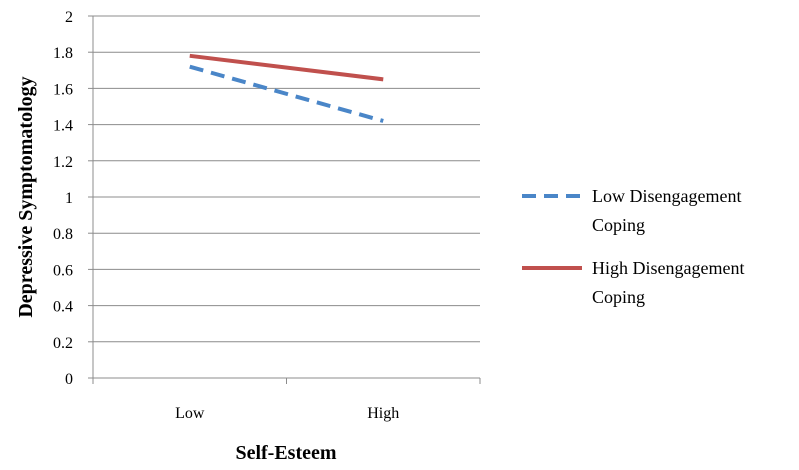  Describe the element at coordinates (69, 198) in the screenshot. I see `y-tick-label: 1` at that location.